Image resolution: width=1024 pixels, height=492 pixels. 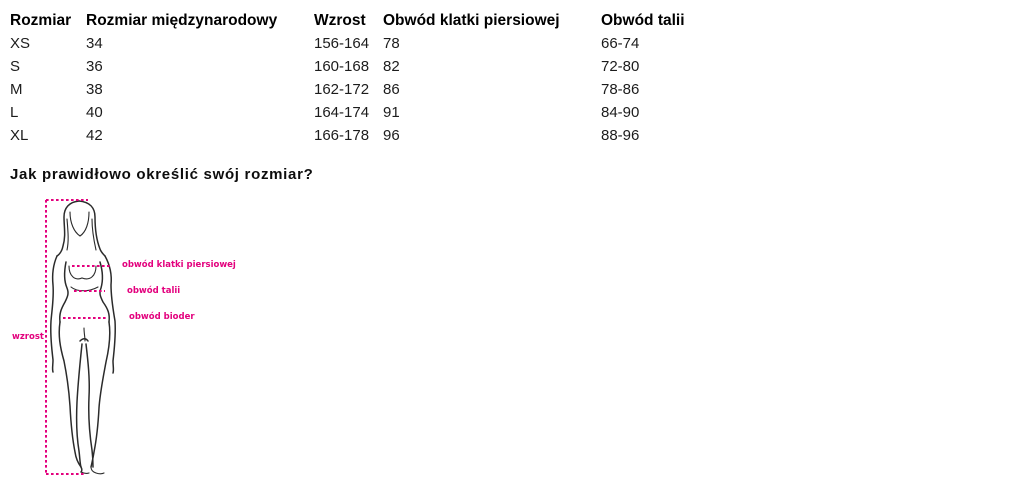 What do you see at coordinates (16, 89) in the screenshot?
I see `cell-size: M` at bounding box center [16, 89].